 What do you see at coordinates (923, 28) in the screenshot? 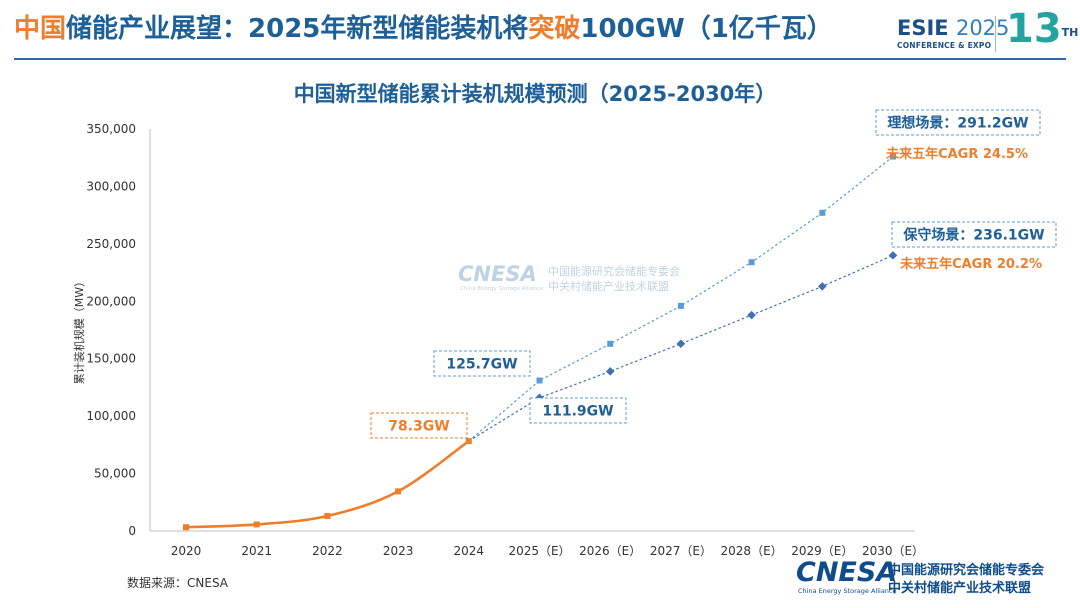
I see `esie-main-text: ESIE` at bounding box center [923, 28].